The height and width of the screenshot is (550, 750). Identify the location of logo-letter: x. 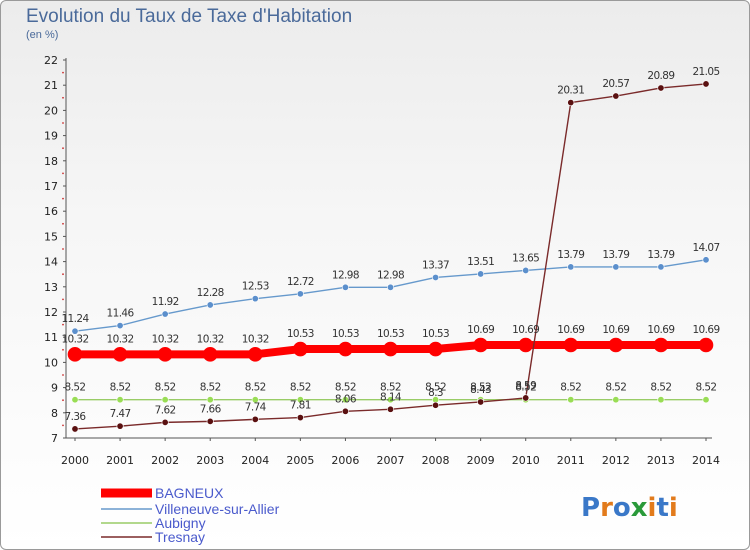
(639, 508).